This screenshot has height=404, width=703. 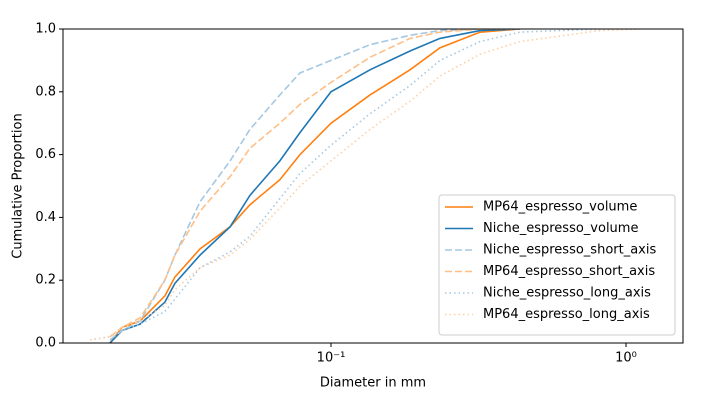 What do you see at coordinates (560, 228) in the screenshot?
I see `legend-label: Niche_espresso_volume` at bounding box center [560, 228].